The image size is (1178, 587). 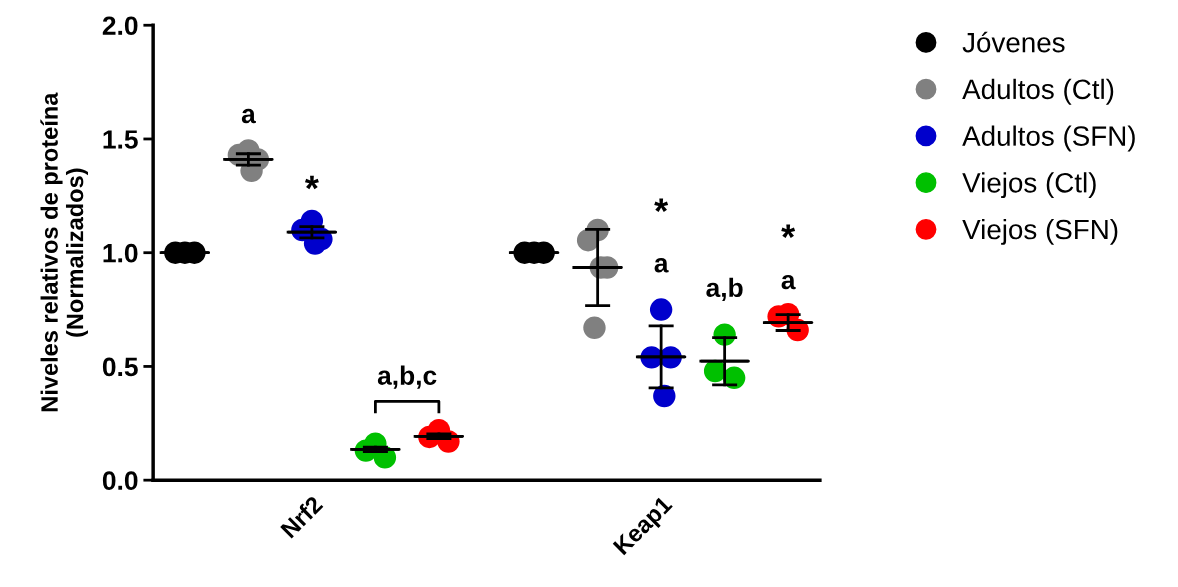 I want to click on annotation: a,b, so click(x=724, y=289).